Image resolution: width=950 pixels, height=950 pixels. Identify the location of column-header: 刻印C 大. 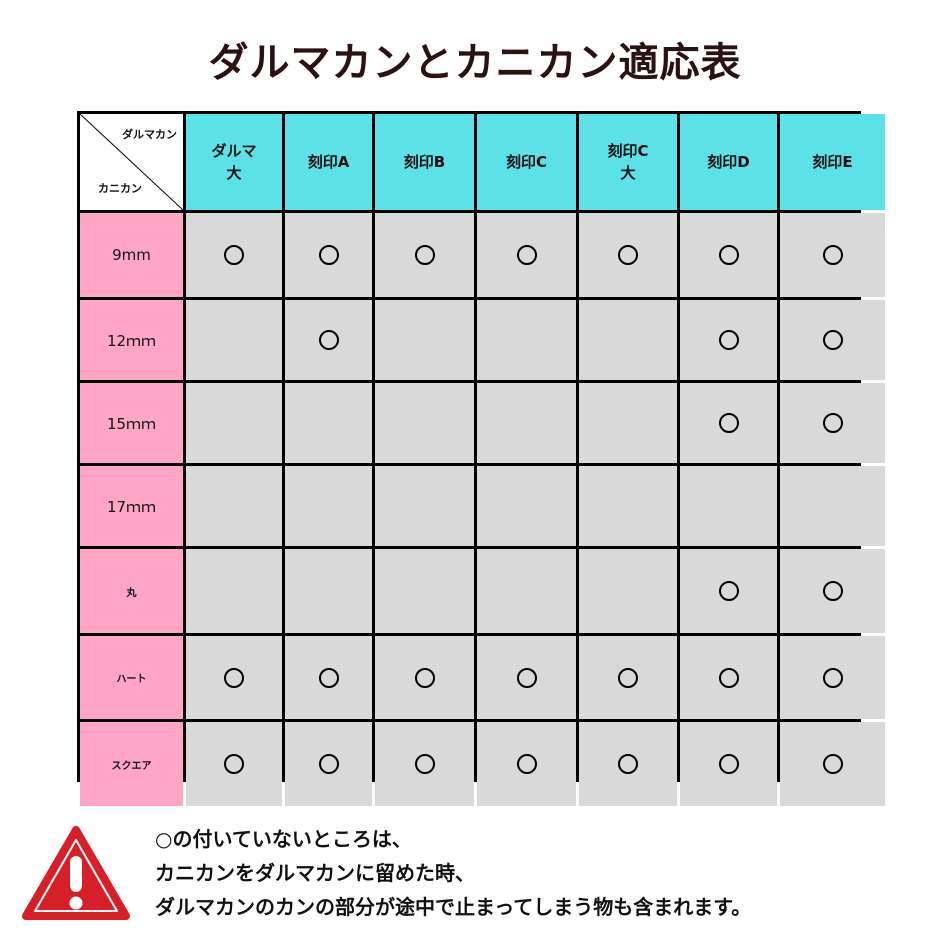
(628, 162).